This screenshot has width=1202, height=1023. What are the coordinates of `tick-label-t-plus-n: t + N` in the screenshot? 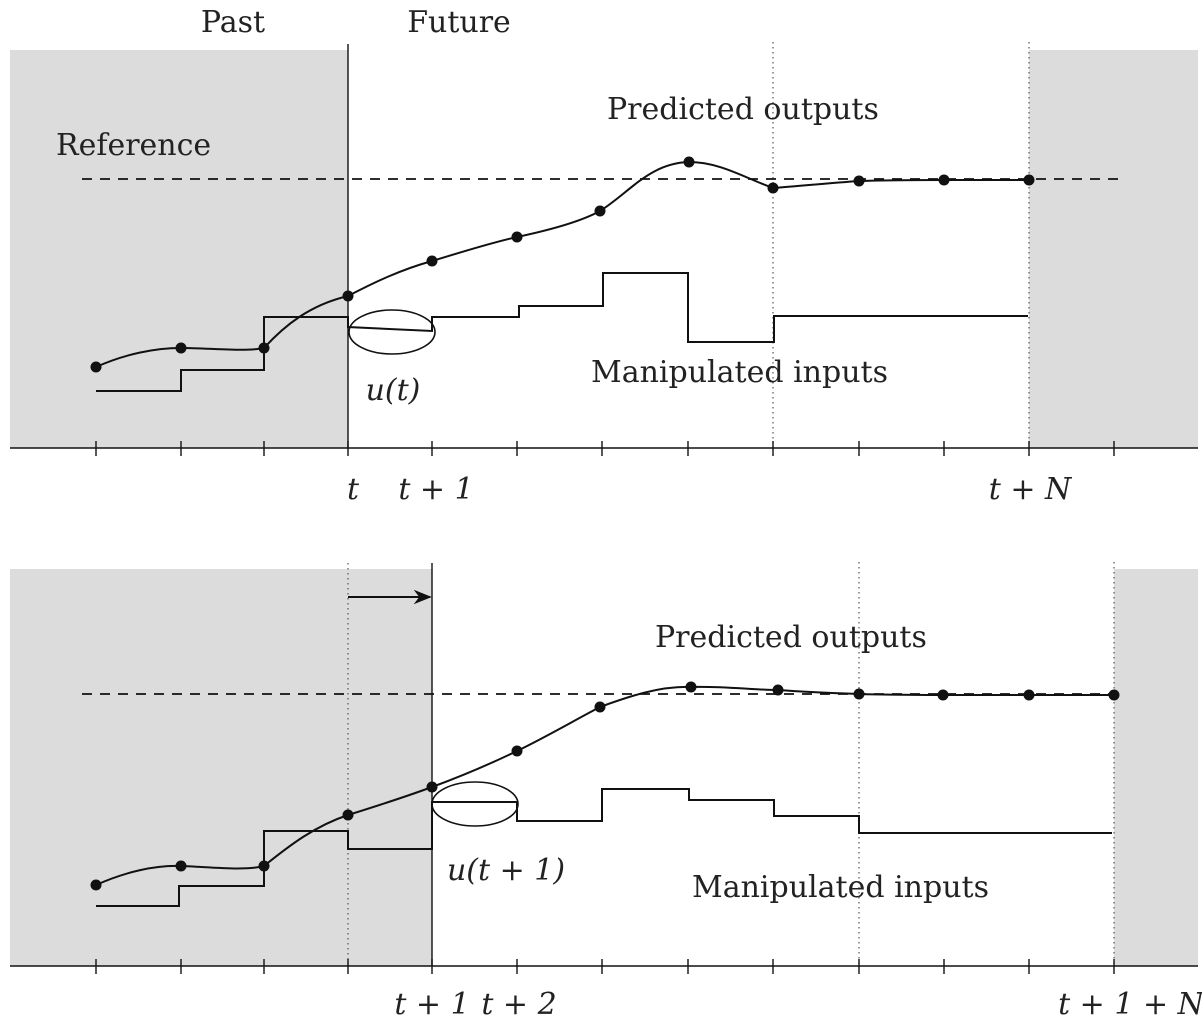 It's located at (1031, 489).